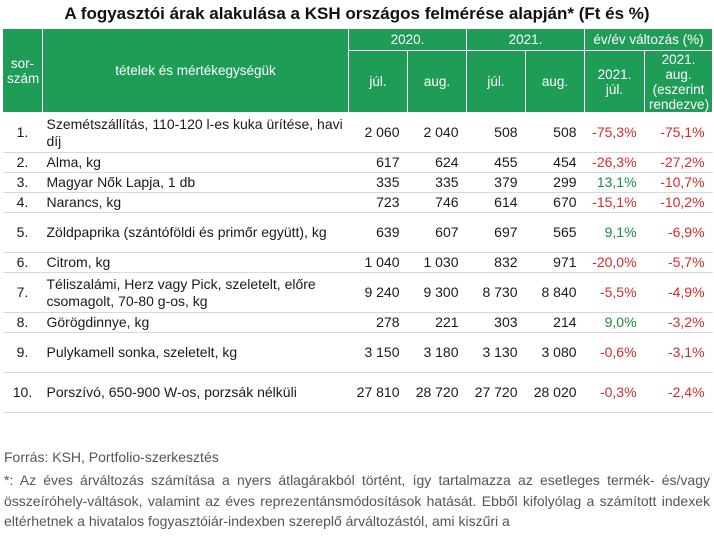 This screenshot has width=714, height=558. Describe the element at coordinates (111, 457) in the screenshot. I see `source-note: Forrás: KSH, Portfolio-szerkesztés` at that location.